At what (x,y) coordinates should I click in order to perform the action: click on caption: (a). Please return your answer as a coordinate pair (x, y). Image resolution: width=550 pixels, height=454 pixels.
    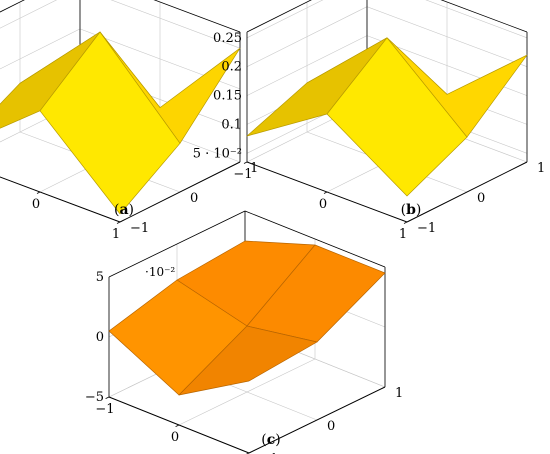
    Looking at the image, I should click on (124, 210).